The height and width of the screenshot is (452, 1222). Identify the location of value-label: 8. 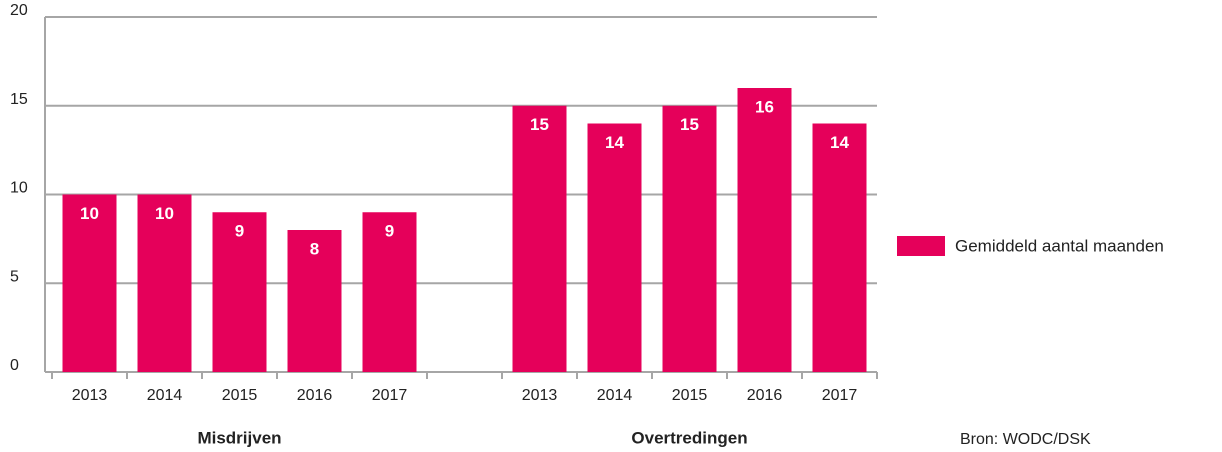
(314, 248).